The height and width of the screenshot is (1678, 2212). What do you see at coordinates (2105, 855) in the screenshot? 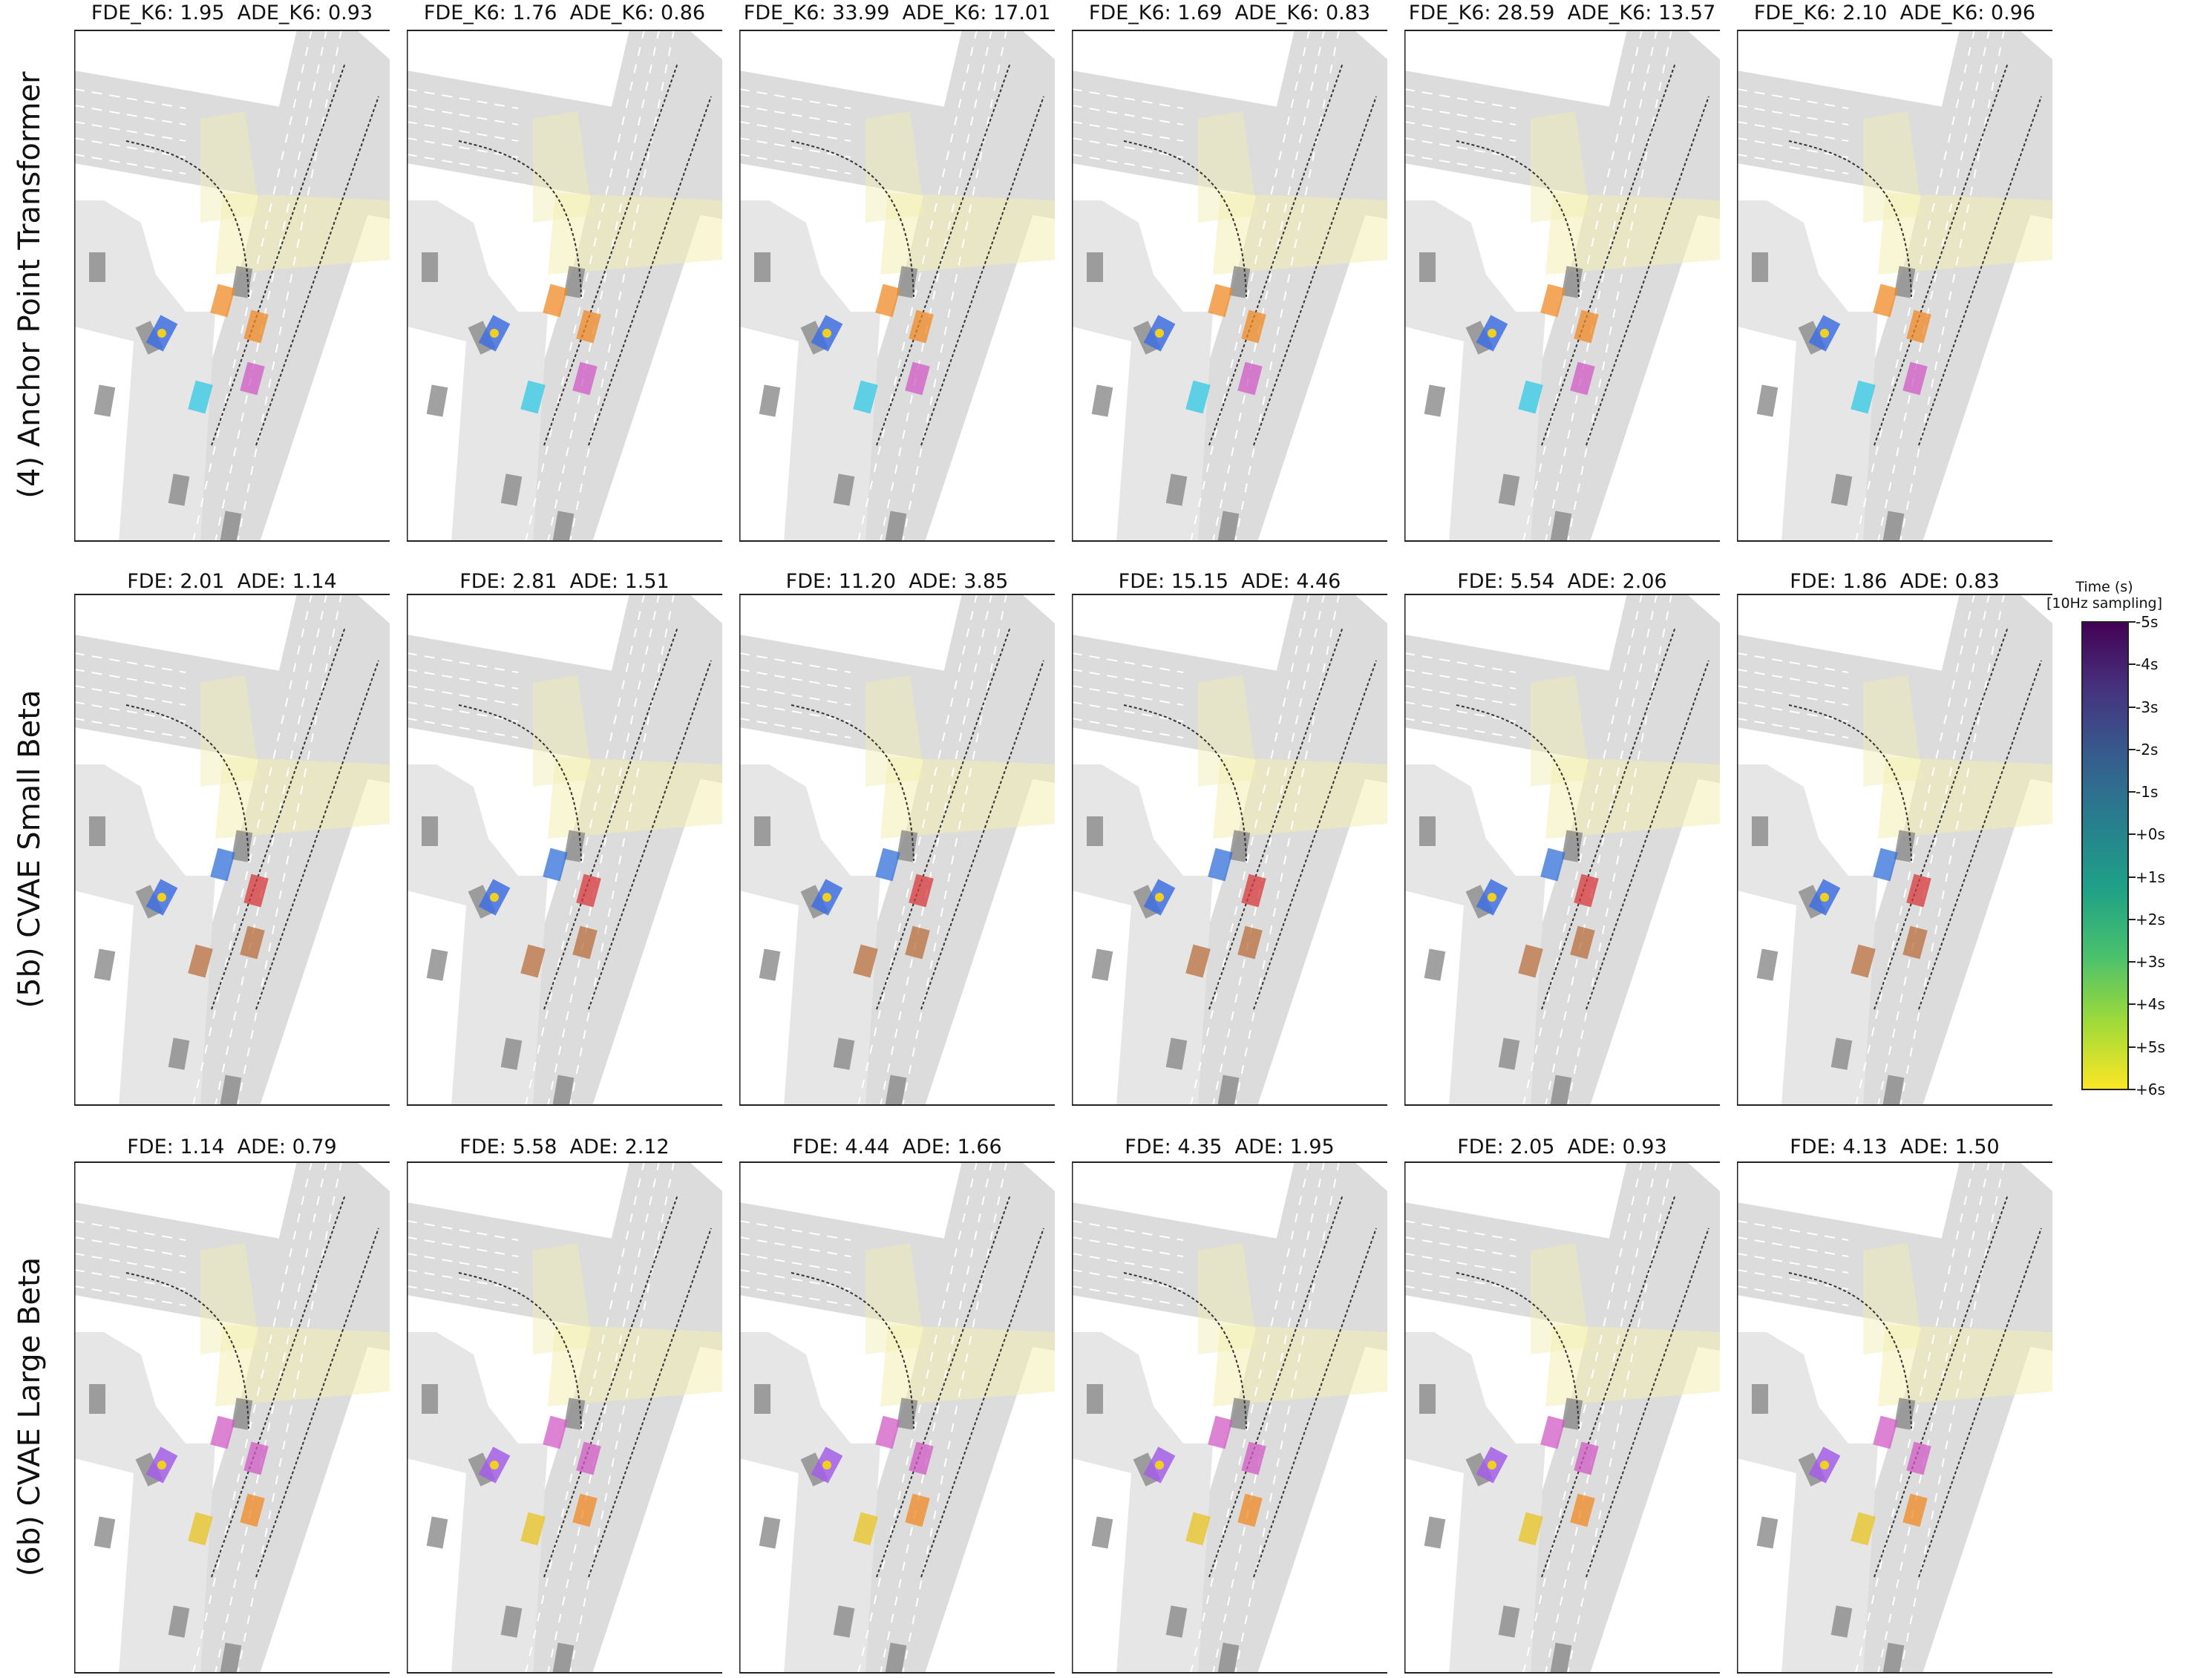
I see `colorbar-gradient` at bounding box center [2105, 855].